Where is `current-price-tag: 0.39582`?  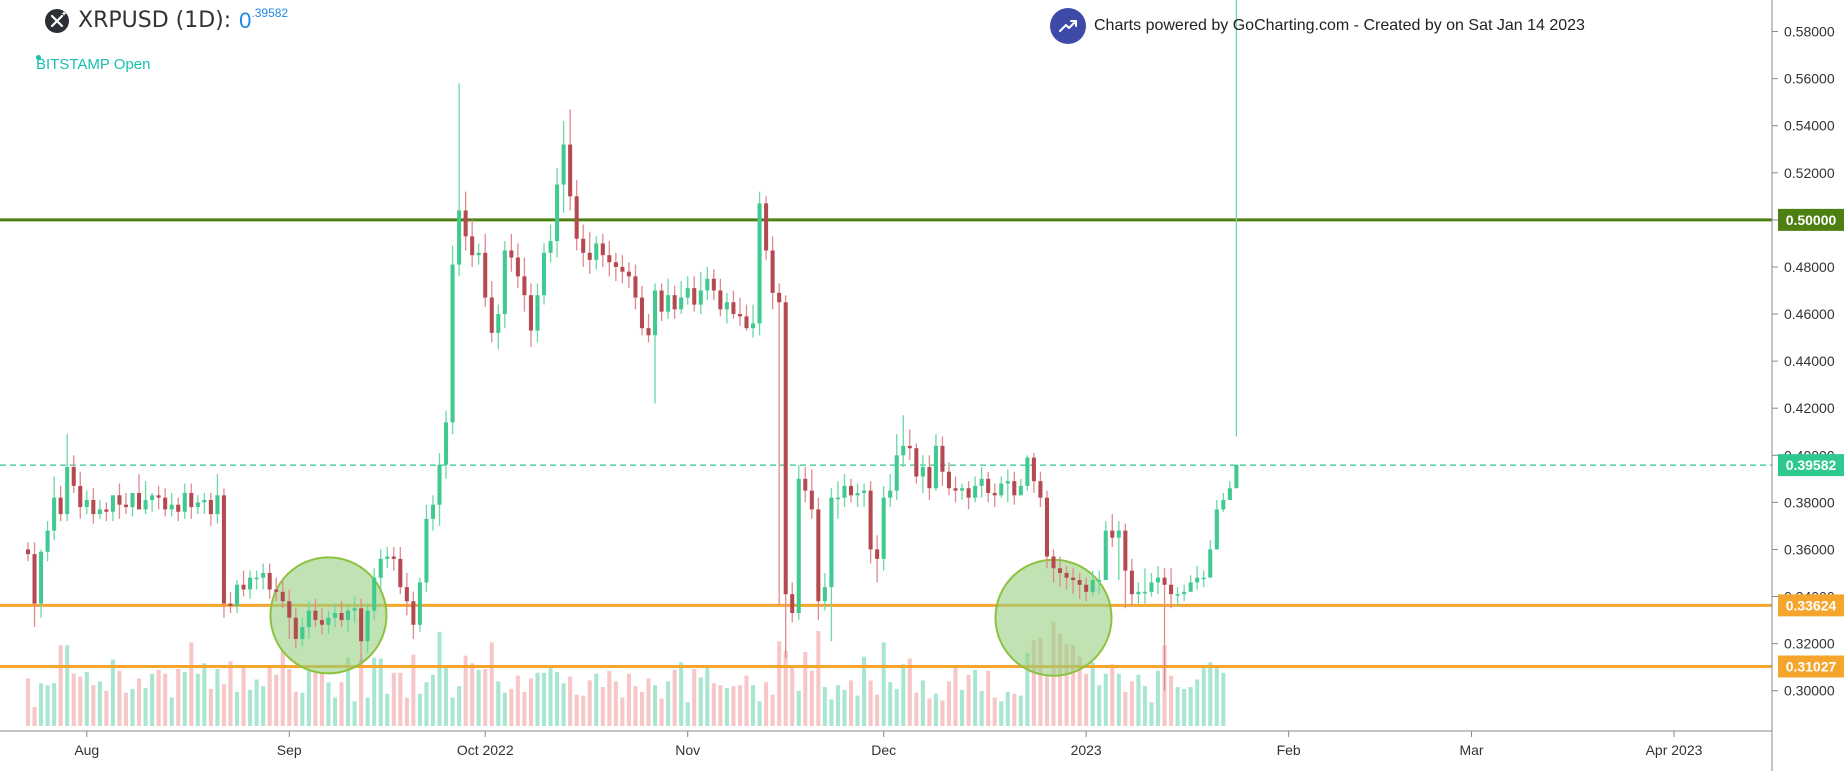 current-price-tag: 0.39582 is located at coordinates (1811, 465).